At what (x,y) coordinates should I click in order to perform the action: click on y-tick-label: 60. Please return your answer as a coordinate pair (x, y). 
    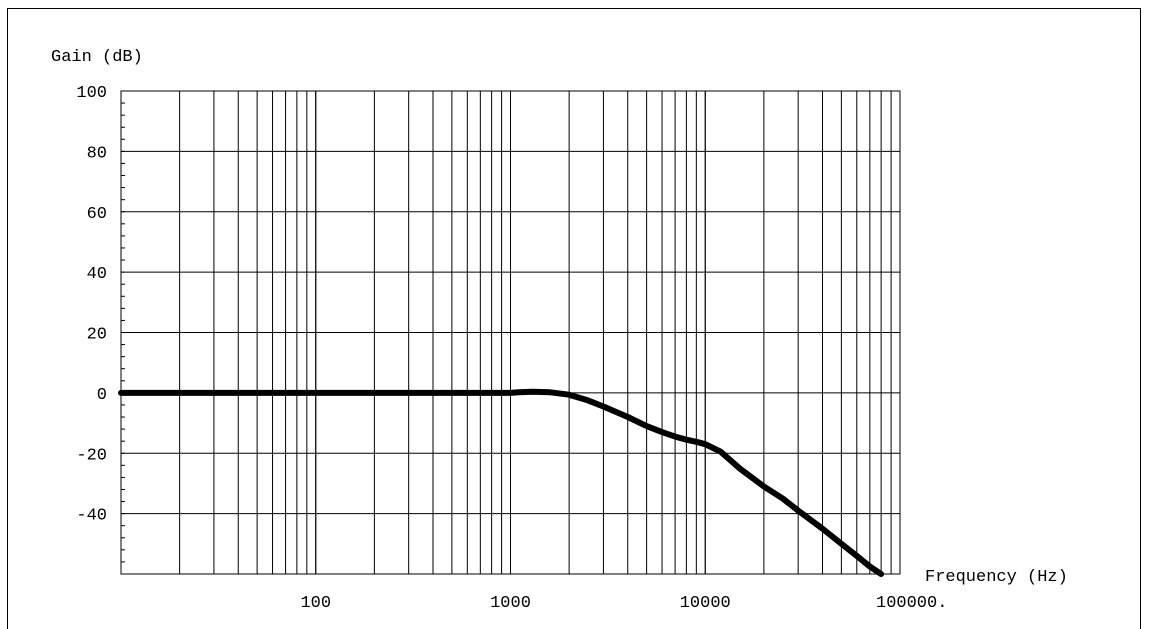
    Looking at the image, I should click on (97, 214).